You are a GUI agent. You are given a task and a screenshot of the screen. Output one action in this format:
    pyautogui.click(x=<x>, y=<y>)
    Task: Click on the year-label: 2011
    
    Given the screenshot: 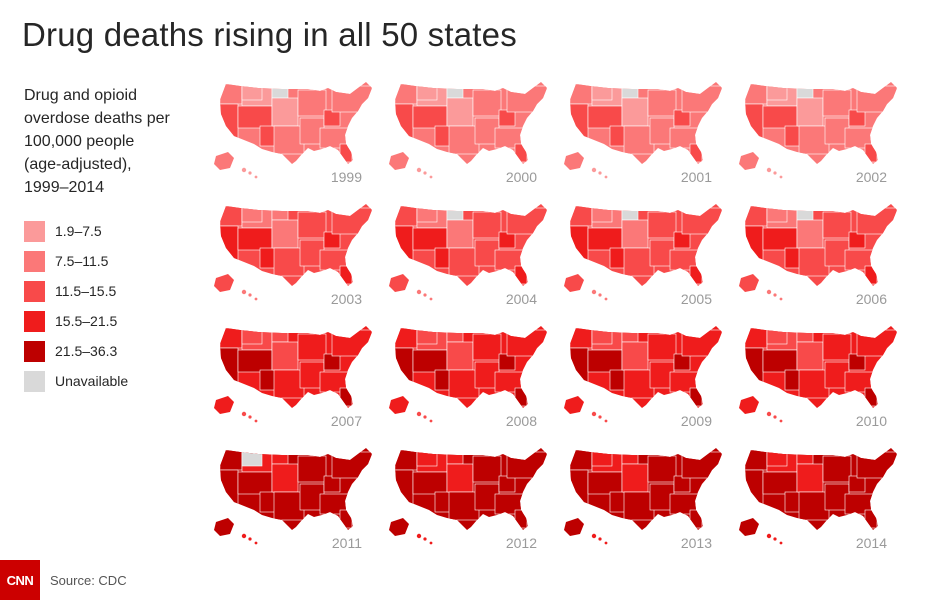 What is the action you would take?
    pyautogui.click(x=346, y=543)
    